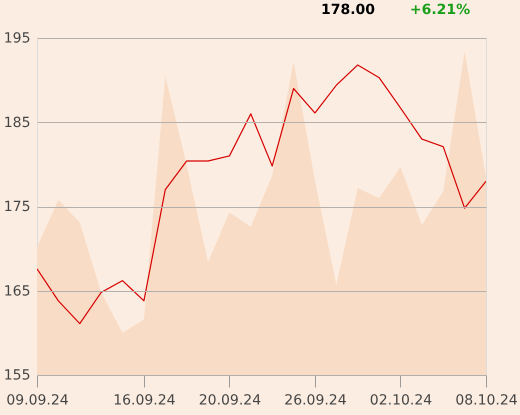  I want to click on y-tick-label: 155, so click(17, 376).